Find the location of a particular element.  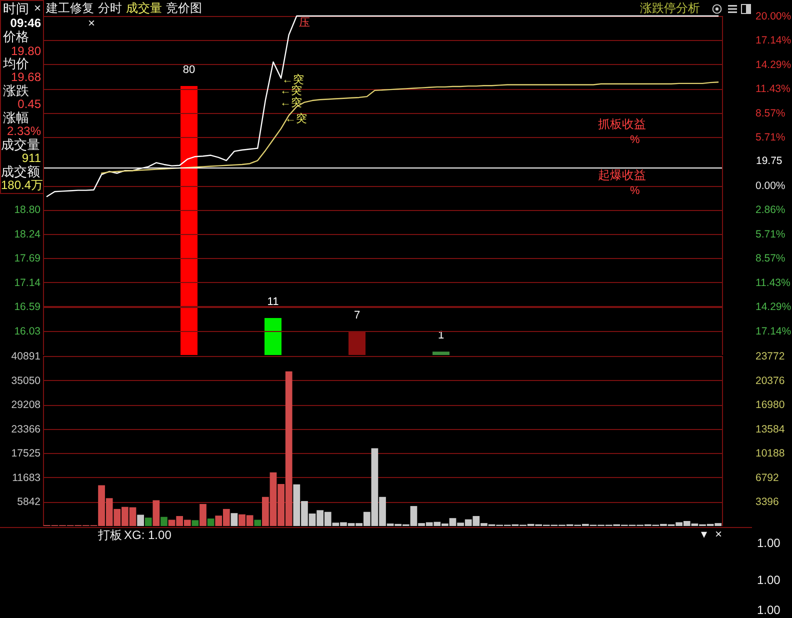

y-tick-label: 16.59 is located at coordinates (27, 306).